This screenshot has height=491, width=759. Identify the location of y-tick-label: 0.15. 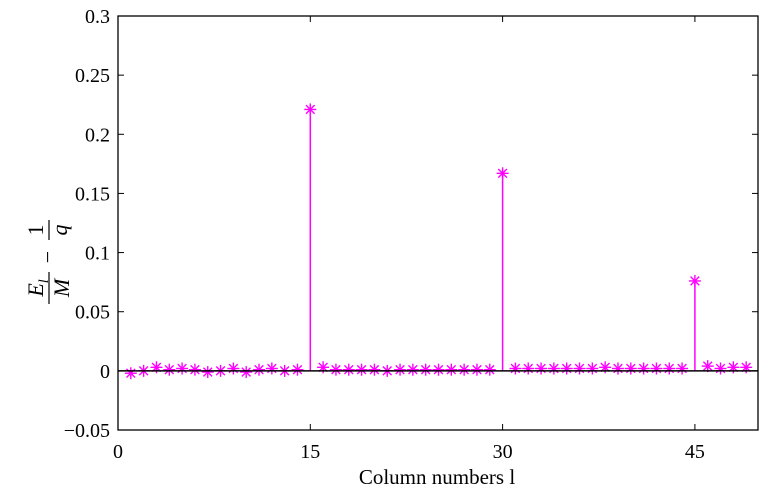
(92, 194).